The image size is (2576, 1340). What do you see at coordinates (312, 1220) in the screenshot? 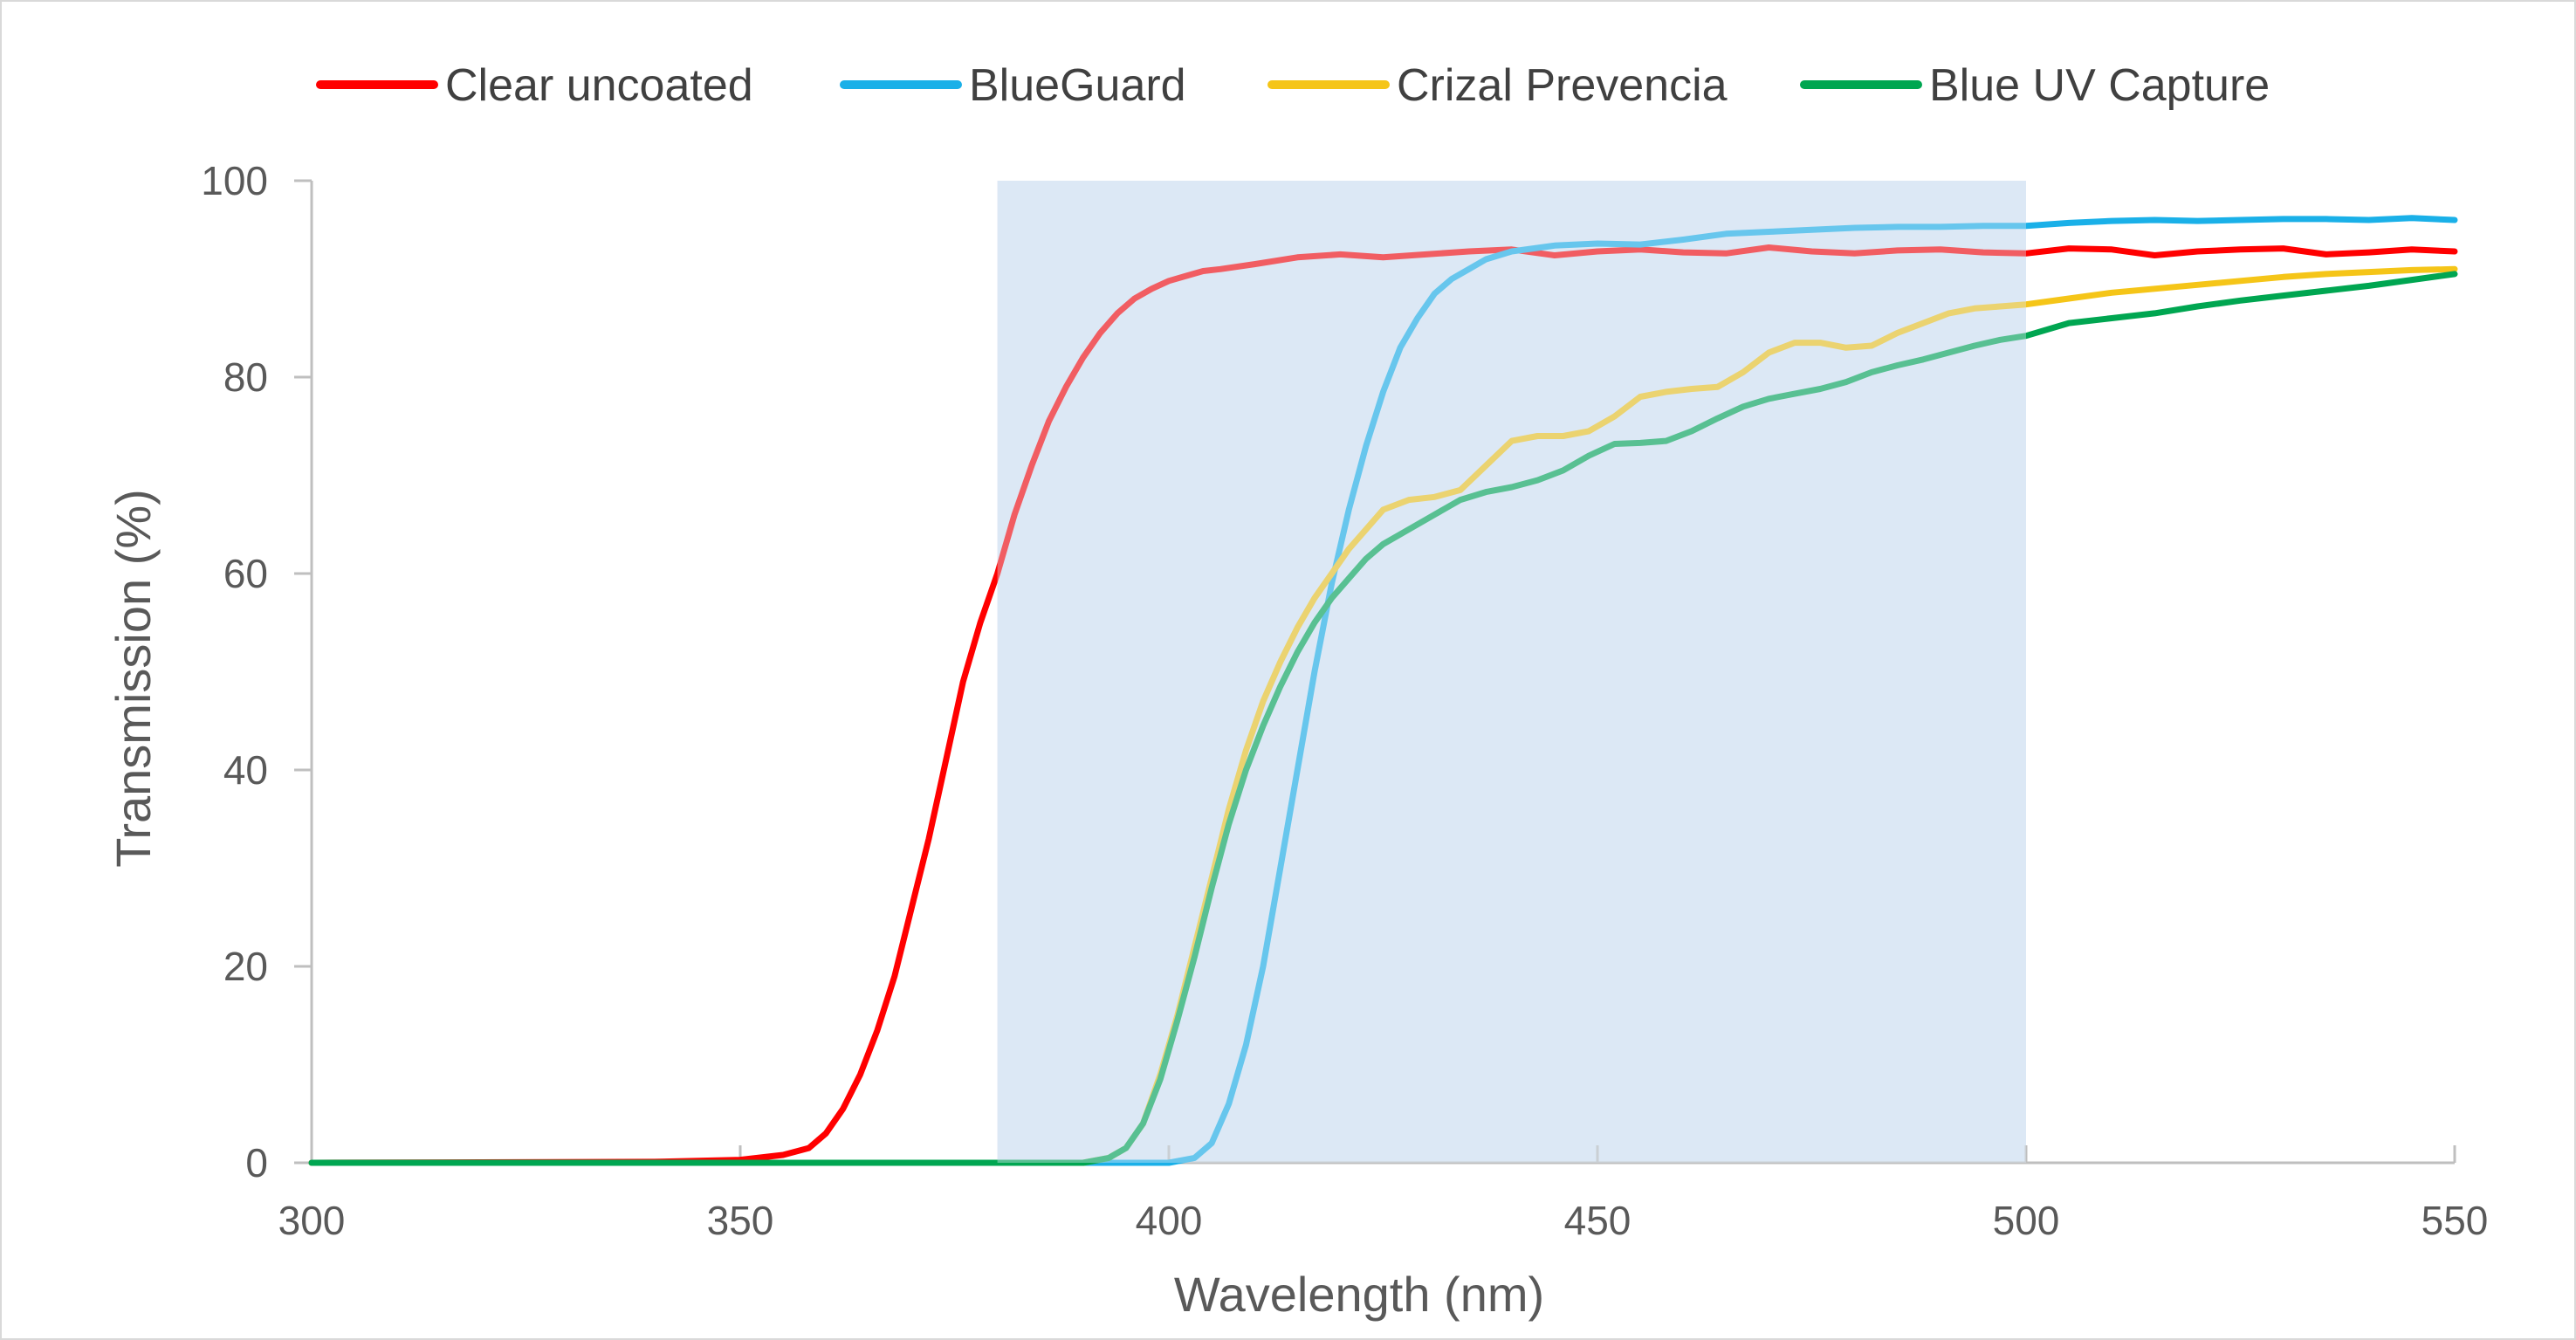
I see `x-tick-label: 300` at bounding box center [312, 1220].